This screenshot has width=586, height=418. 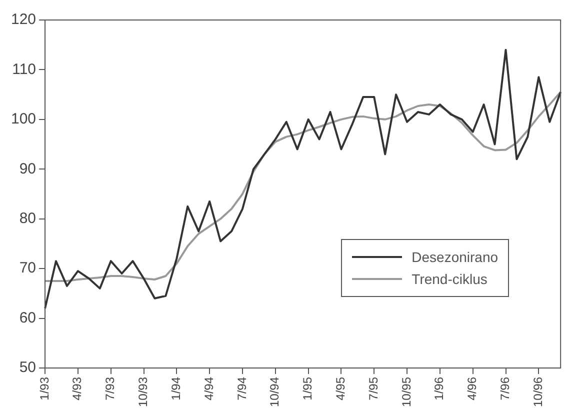 I want to click on x-tick-label: 10/96, so click(x=537, y=391).